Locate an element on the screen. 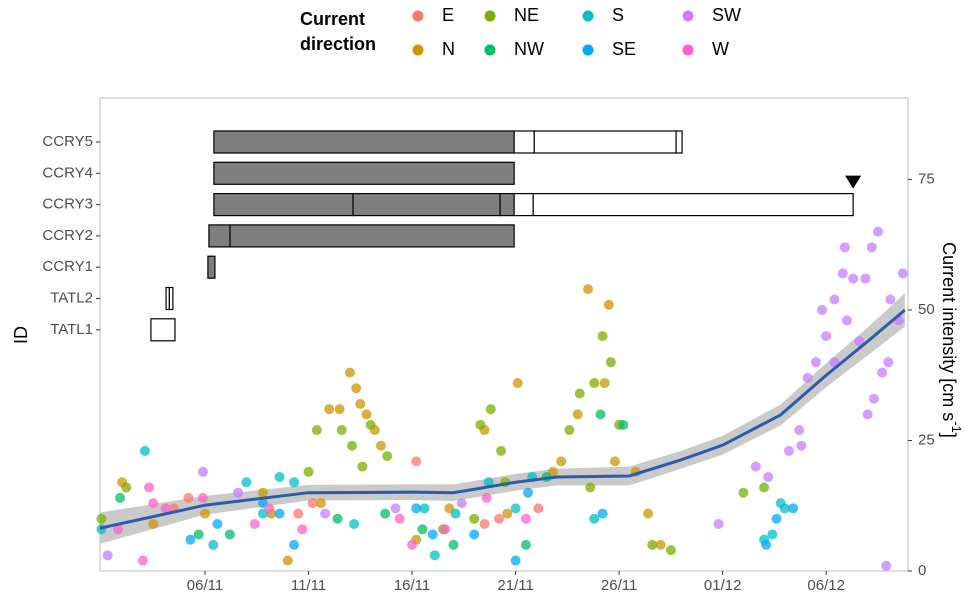 The image size is (964, 599). y-tick-label: 75 is located at coordinates (926, 178).